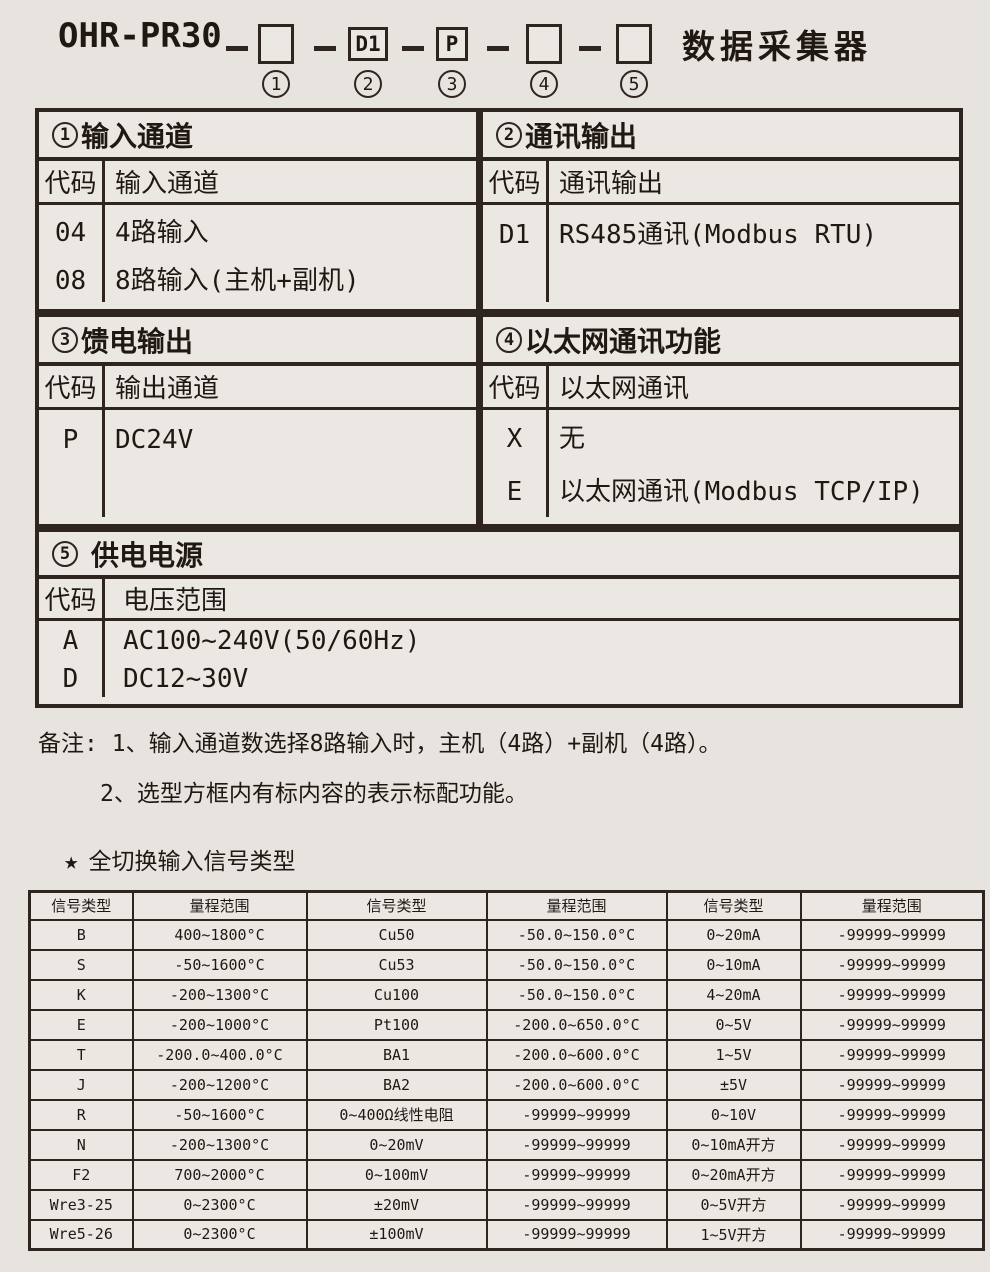 This screenshot has width=990, height=1272. Describe the element at coordinates (70, 281) in the screenshot. I see `code-value: 08` at that location.